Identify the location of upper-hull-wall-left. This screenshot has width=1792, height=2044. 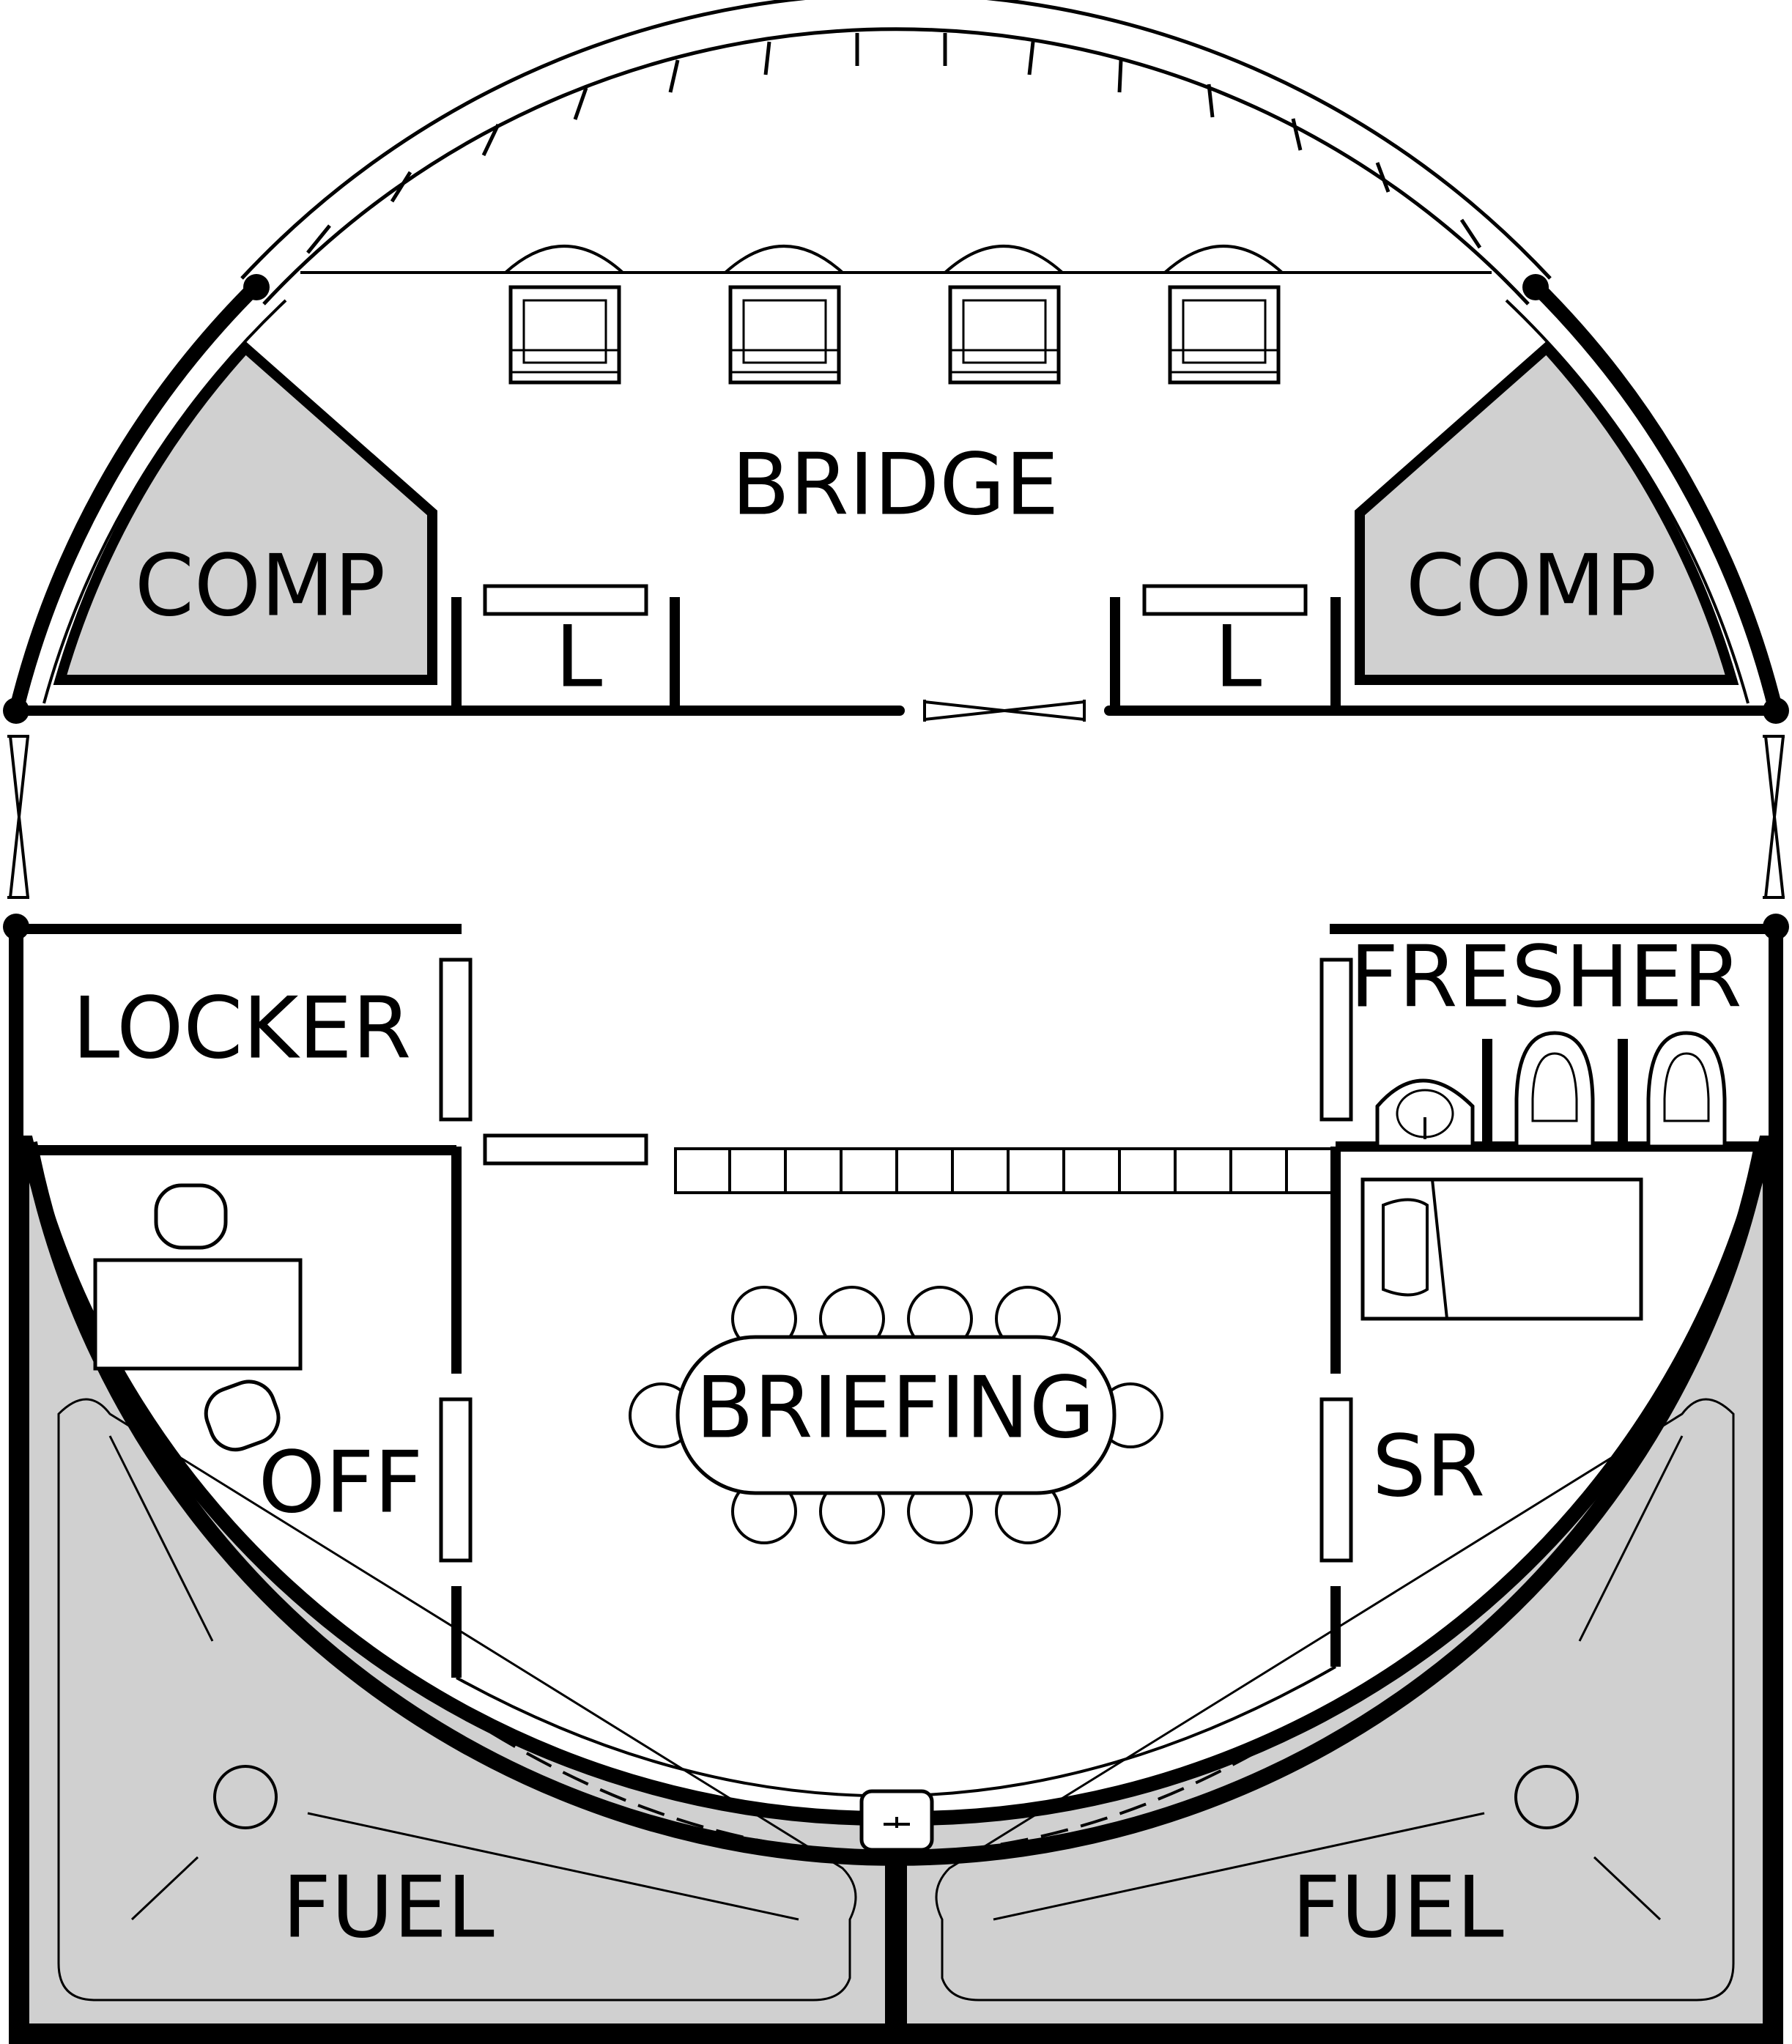
(136, 495).